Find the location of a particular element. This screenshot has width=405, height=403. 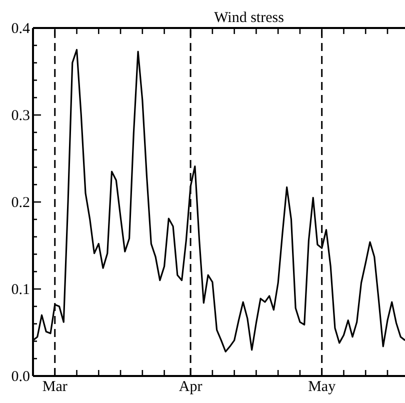

chart-title: Wind stress is located at coordinates (249, 18).